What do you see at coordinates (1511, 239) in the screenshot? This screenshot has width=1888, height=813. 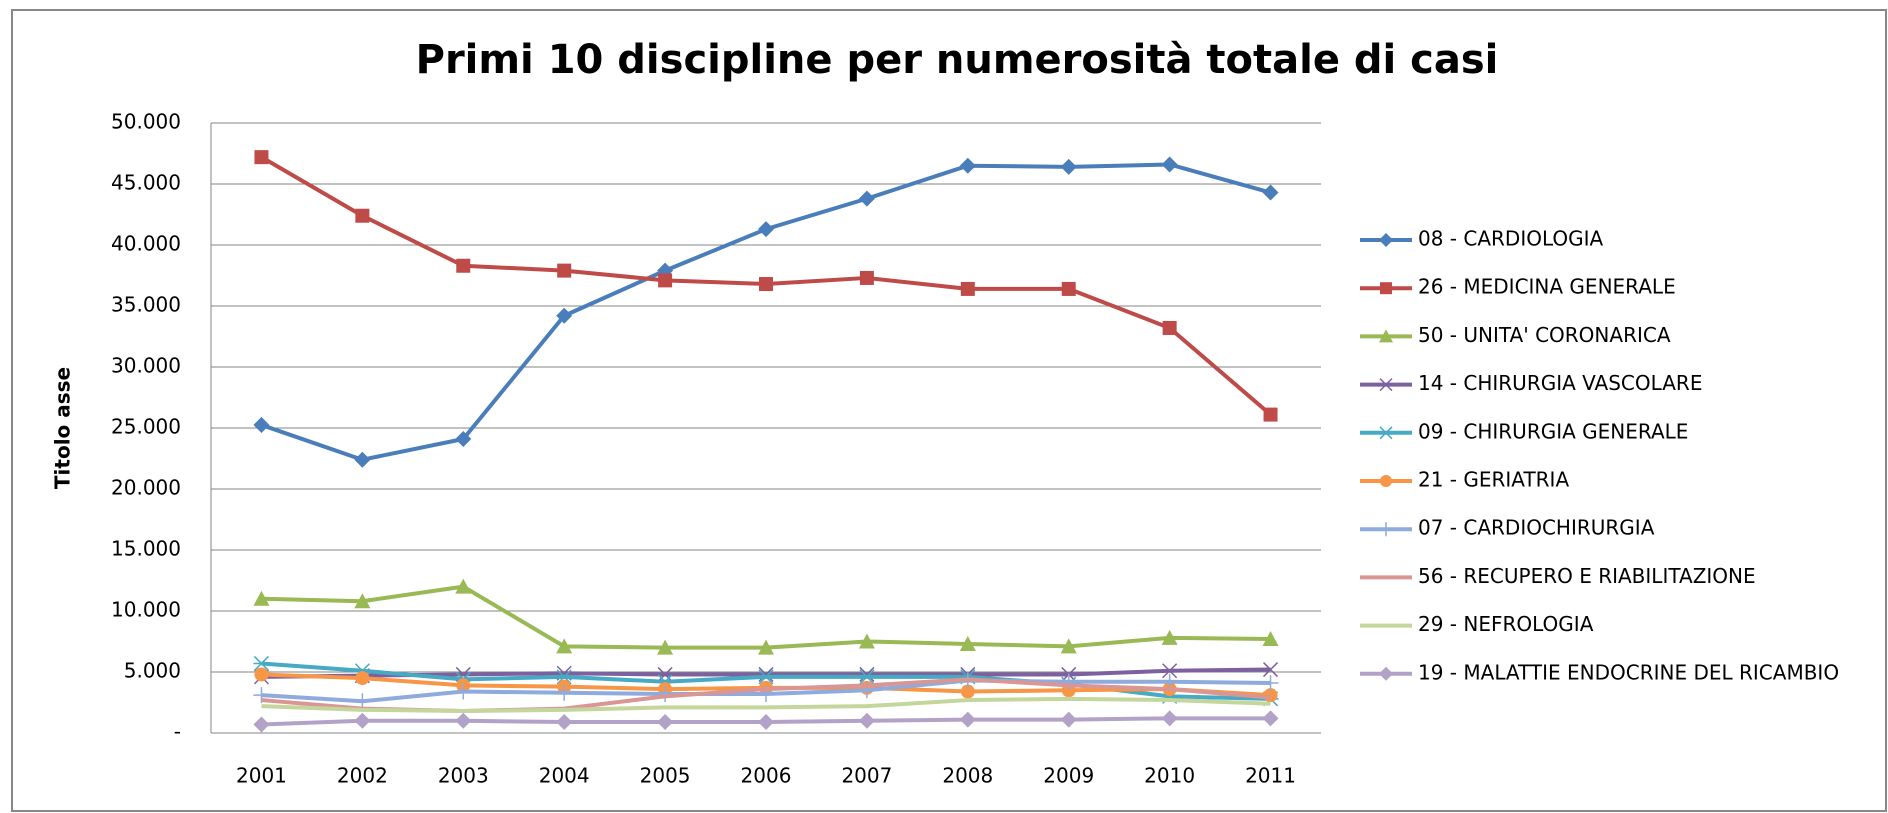 I see `legend-label: 08 - CARDIOLOGIA` at bounding box center [1511, 239].